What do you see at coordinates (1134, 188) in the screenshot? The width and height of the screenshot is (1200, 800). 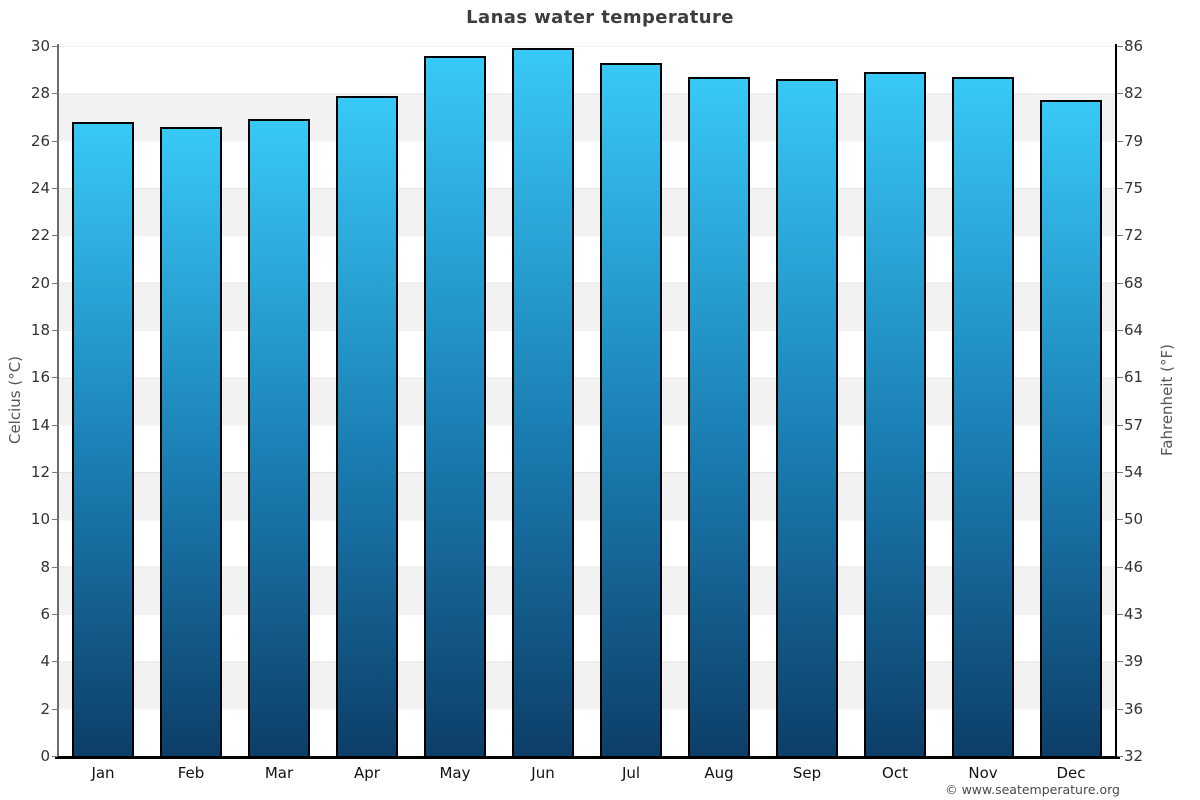 I see `right-tick-label-75: 75` at bounding box center [1134, 188].